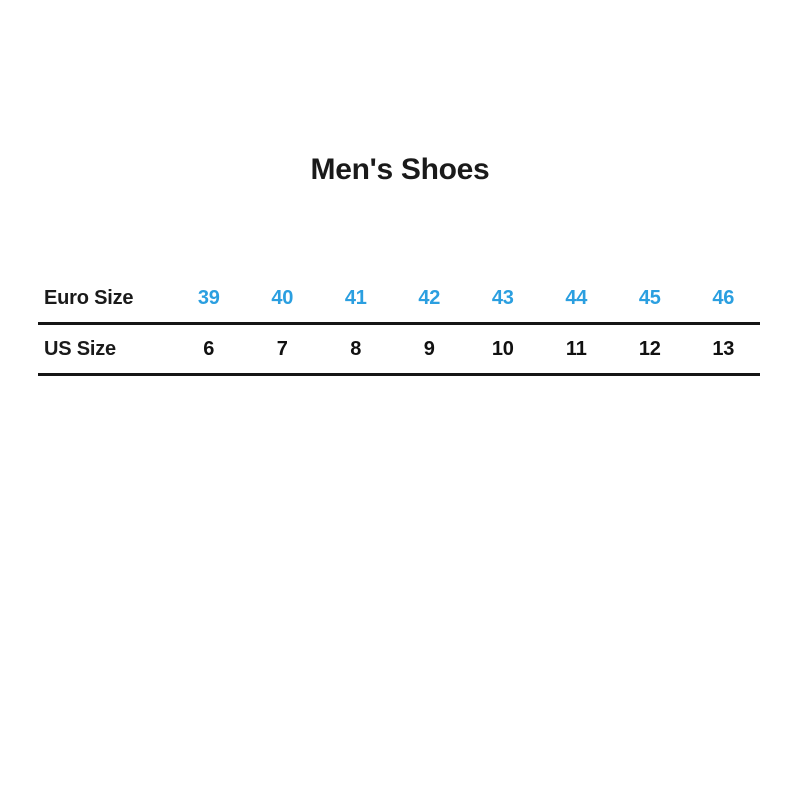 Image resolution: width=800 pixels, height=800 pixels. I want to click on page-title: Men's Shoes, so click(400, 169).